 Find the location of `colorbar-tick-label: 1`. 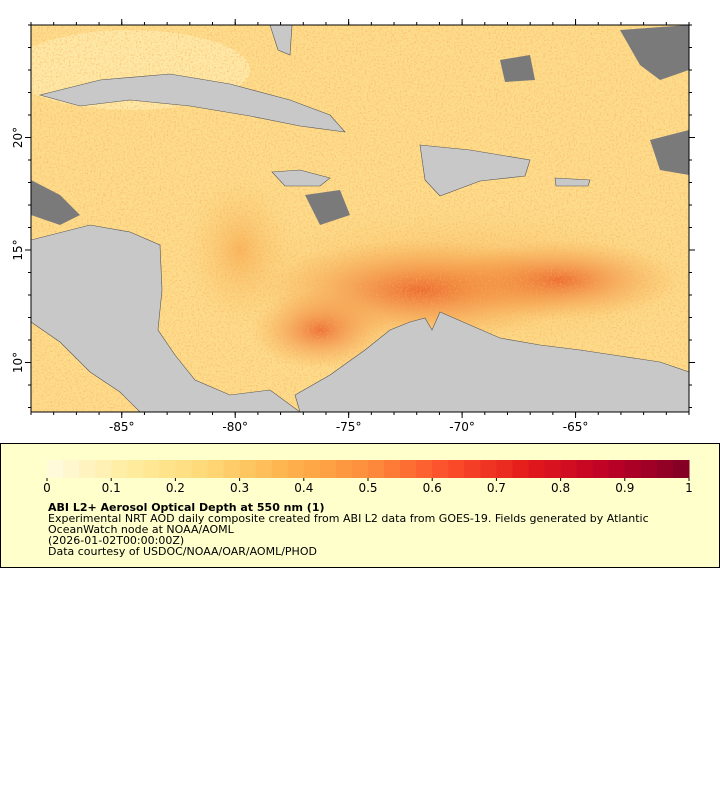

colorbar-tick-label: 1 is located at coordinates (689, 488).